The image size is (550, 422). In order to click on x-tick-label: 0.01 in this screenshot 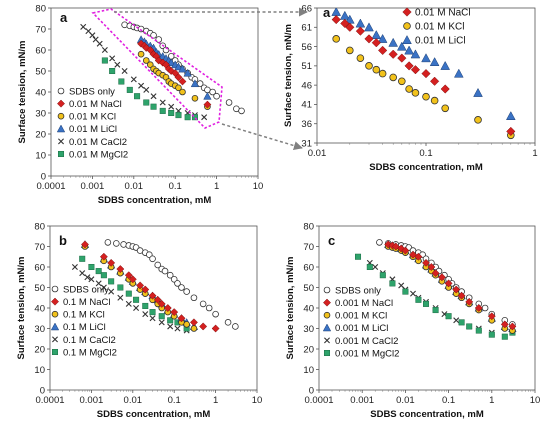, I will do `click(317, 153)`.